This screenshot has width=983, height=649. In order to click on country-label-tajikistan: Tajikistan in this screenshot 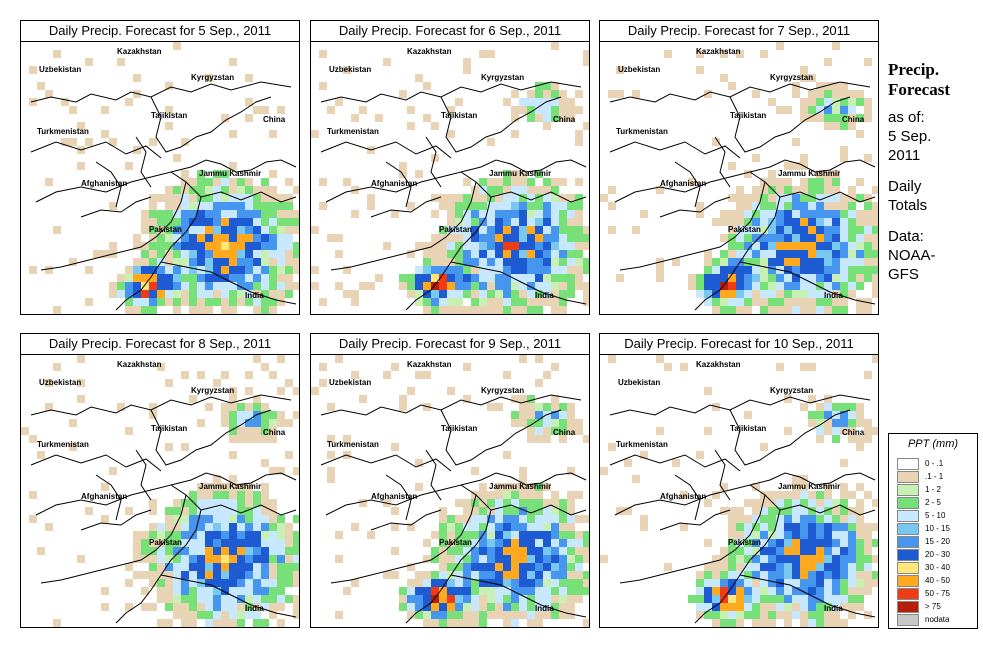, I will do `click(459, 115)`.